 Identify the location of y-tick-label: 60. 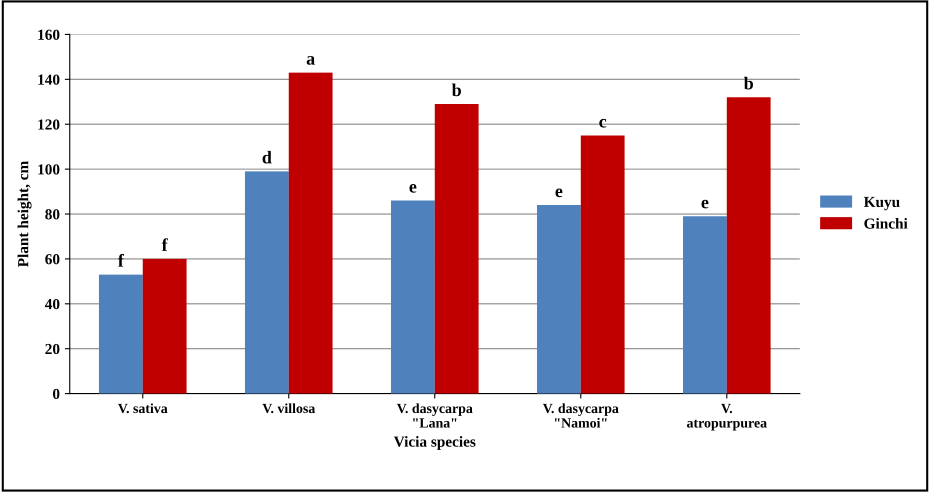
(52, 259).